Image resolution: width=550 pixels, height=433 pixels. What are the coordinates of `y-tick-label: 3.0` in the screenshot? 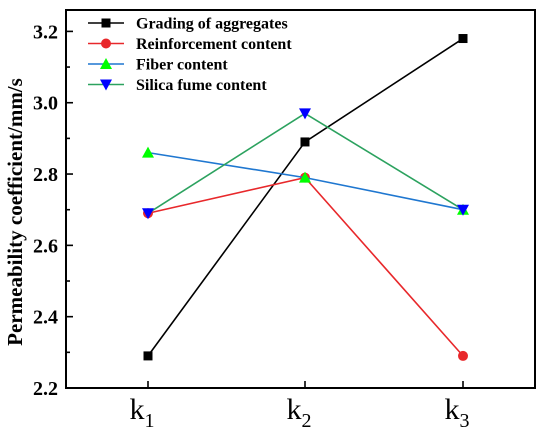 It's located at (45, 104).